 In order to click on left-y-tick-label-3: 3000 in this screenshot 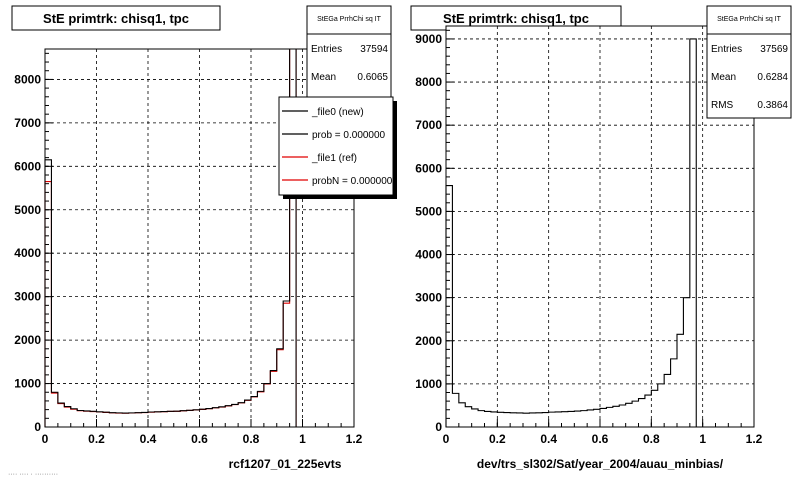, I will do `click(27, 297)`.